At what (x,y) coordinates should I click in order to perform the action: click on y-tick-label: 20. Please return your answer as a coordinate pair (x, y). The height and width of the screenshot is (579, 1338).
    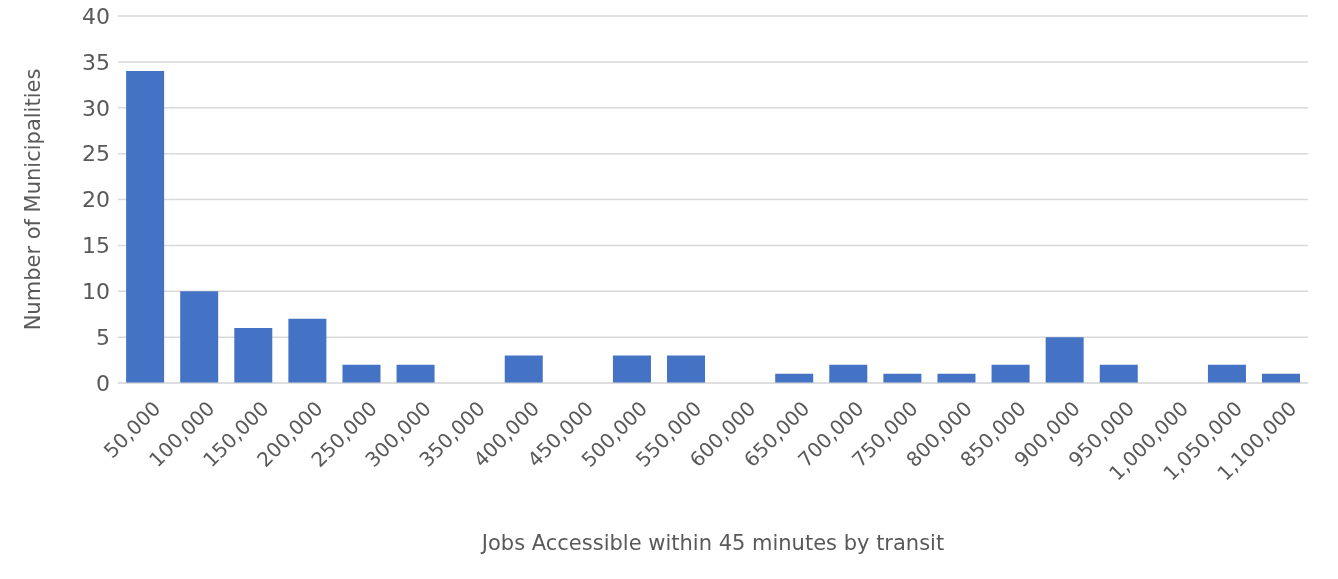
    Looking at the image, I should click on (96, 200).